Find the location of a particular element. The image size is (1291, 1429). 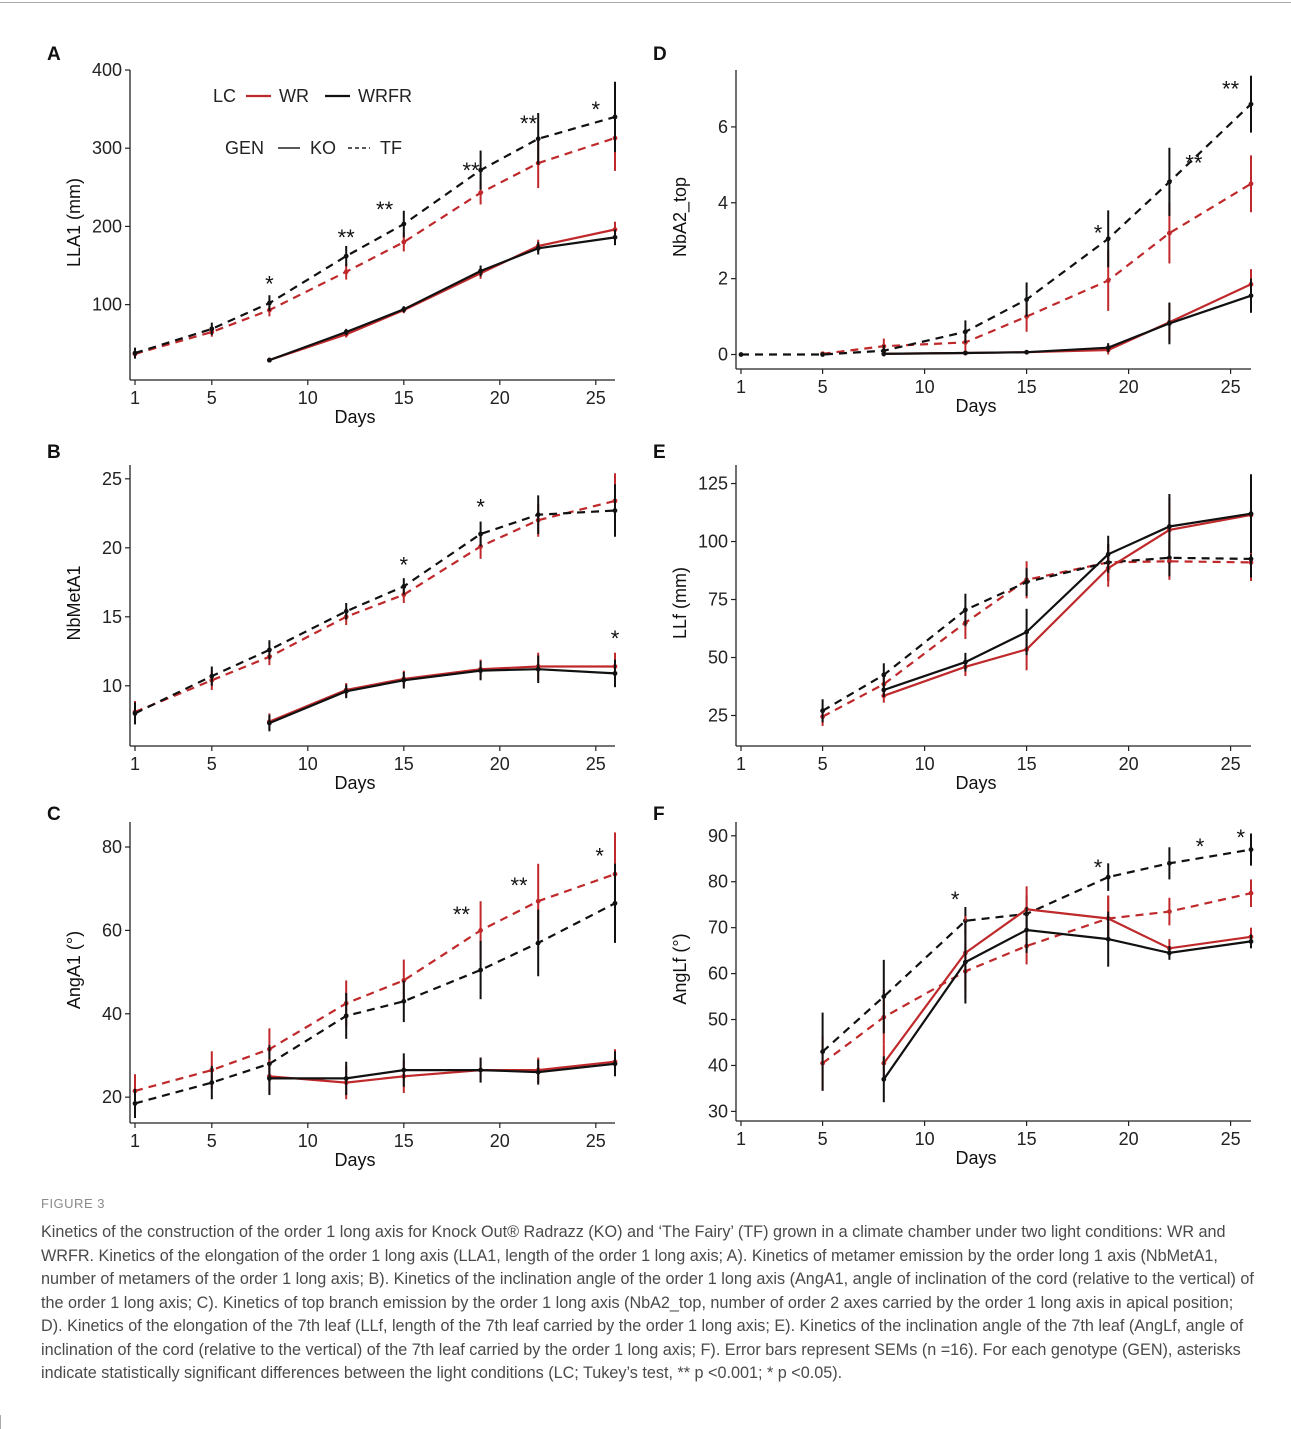

panel-c: 20 40 60 80 1 5 10 15 20 25 Days AngA1 (°) ** ** * is located at coordinates (330, 992).